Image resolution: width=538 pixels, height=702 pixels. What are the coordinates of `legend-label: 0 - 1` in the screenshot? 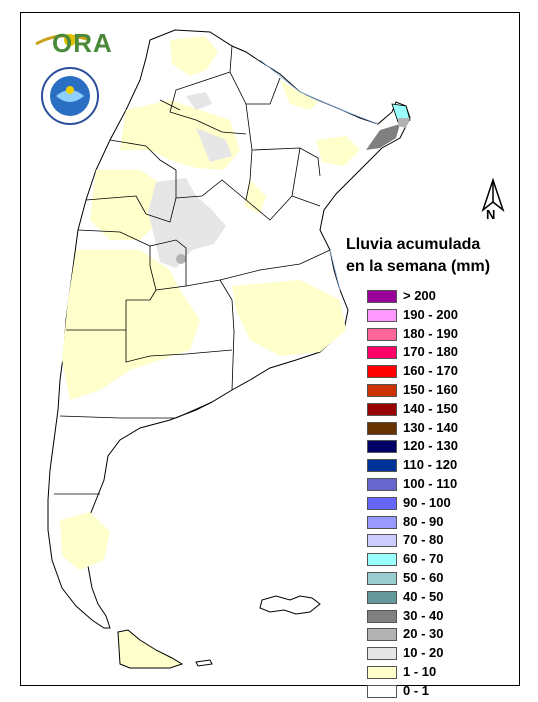 It's located at (416, 690).